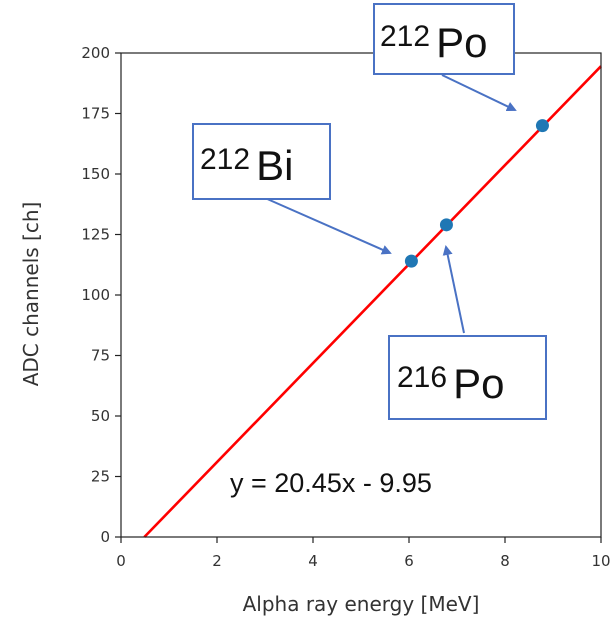  What do you see at coordinates (274, 165) in the screenshot?
I see `annotation-symbol: Bi` at bounding box center [274, 165].